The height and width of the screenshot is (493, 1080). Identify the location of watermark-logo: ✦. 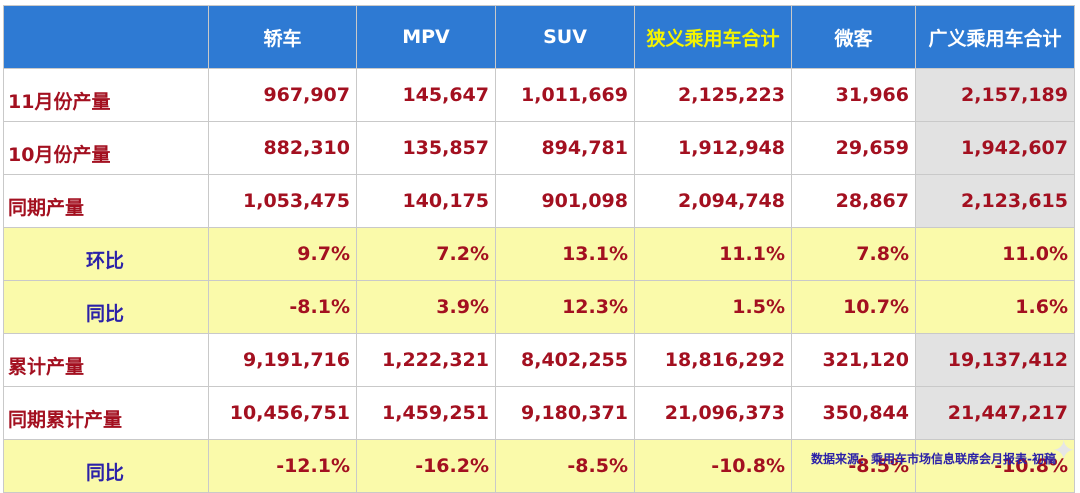
(1064, 450).